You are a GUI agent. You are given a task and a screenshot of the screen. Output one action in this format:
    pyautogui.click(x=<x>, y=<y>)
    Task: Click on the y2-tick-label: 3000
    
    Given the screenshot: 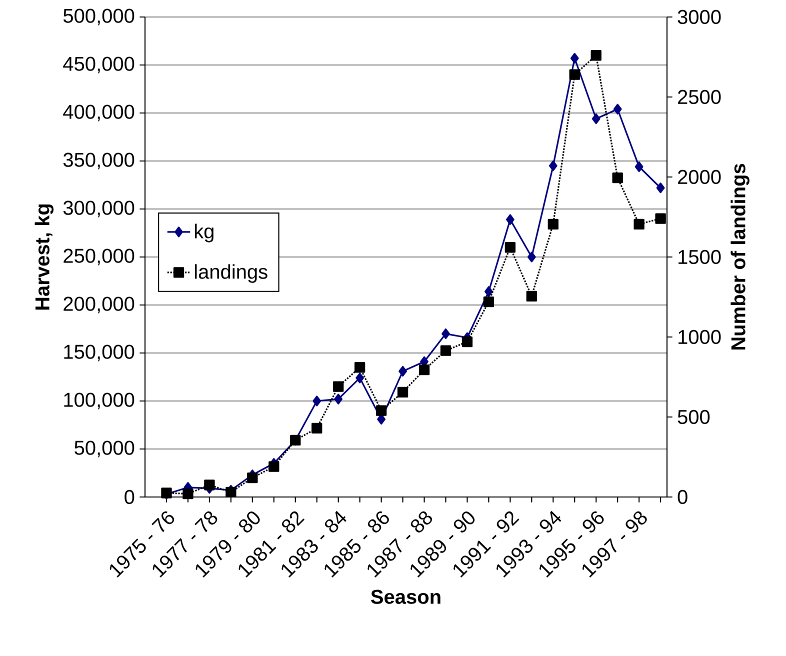 What is the action you would take?
    pyautogui.click(x=699, y=17)
    